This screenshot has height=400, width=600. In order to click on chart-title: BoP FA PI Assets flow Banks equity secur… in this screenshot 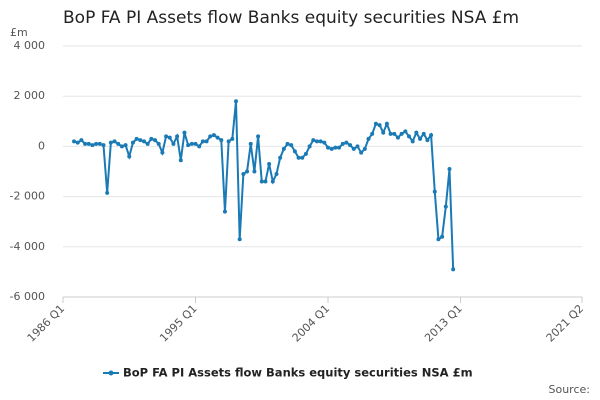, I will do `click(291, 18)`.